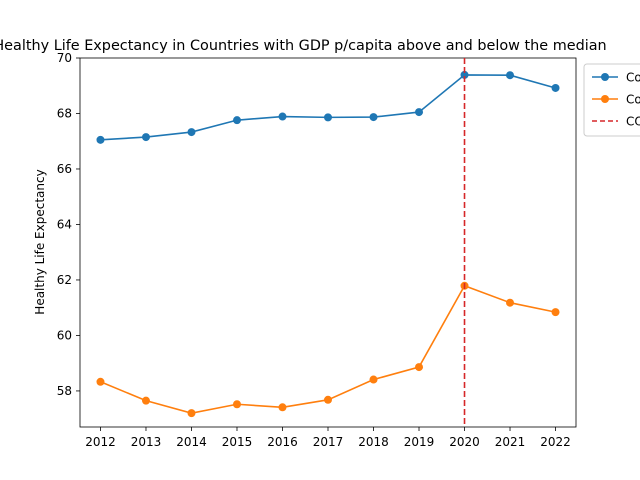 This screenshot has height=480, width=640. What do you see at coordinates (64, 58) in the screenshot?
I see `y-tick-label-70: 70` at bounding box center [64, 58].